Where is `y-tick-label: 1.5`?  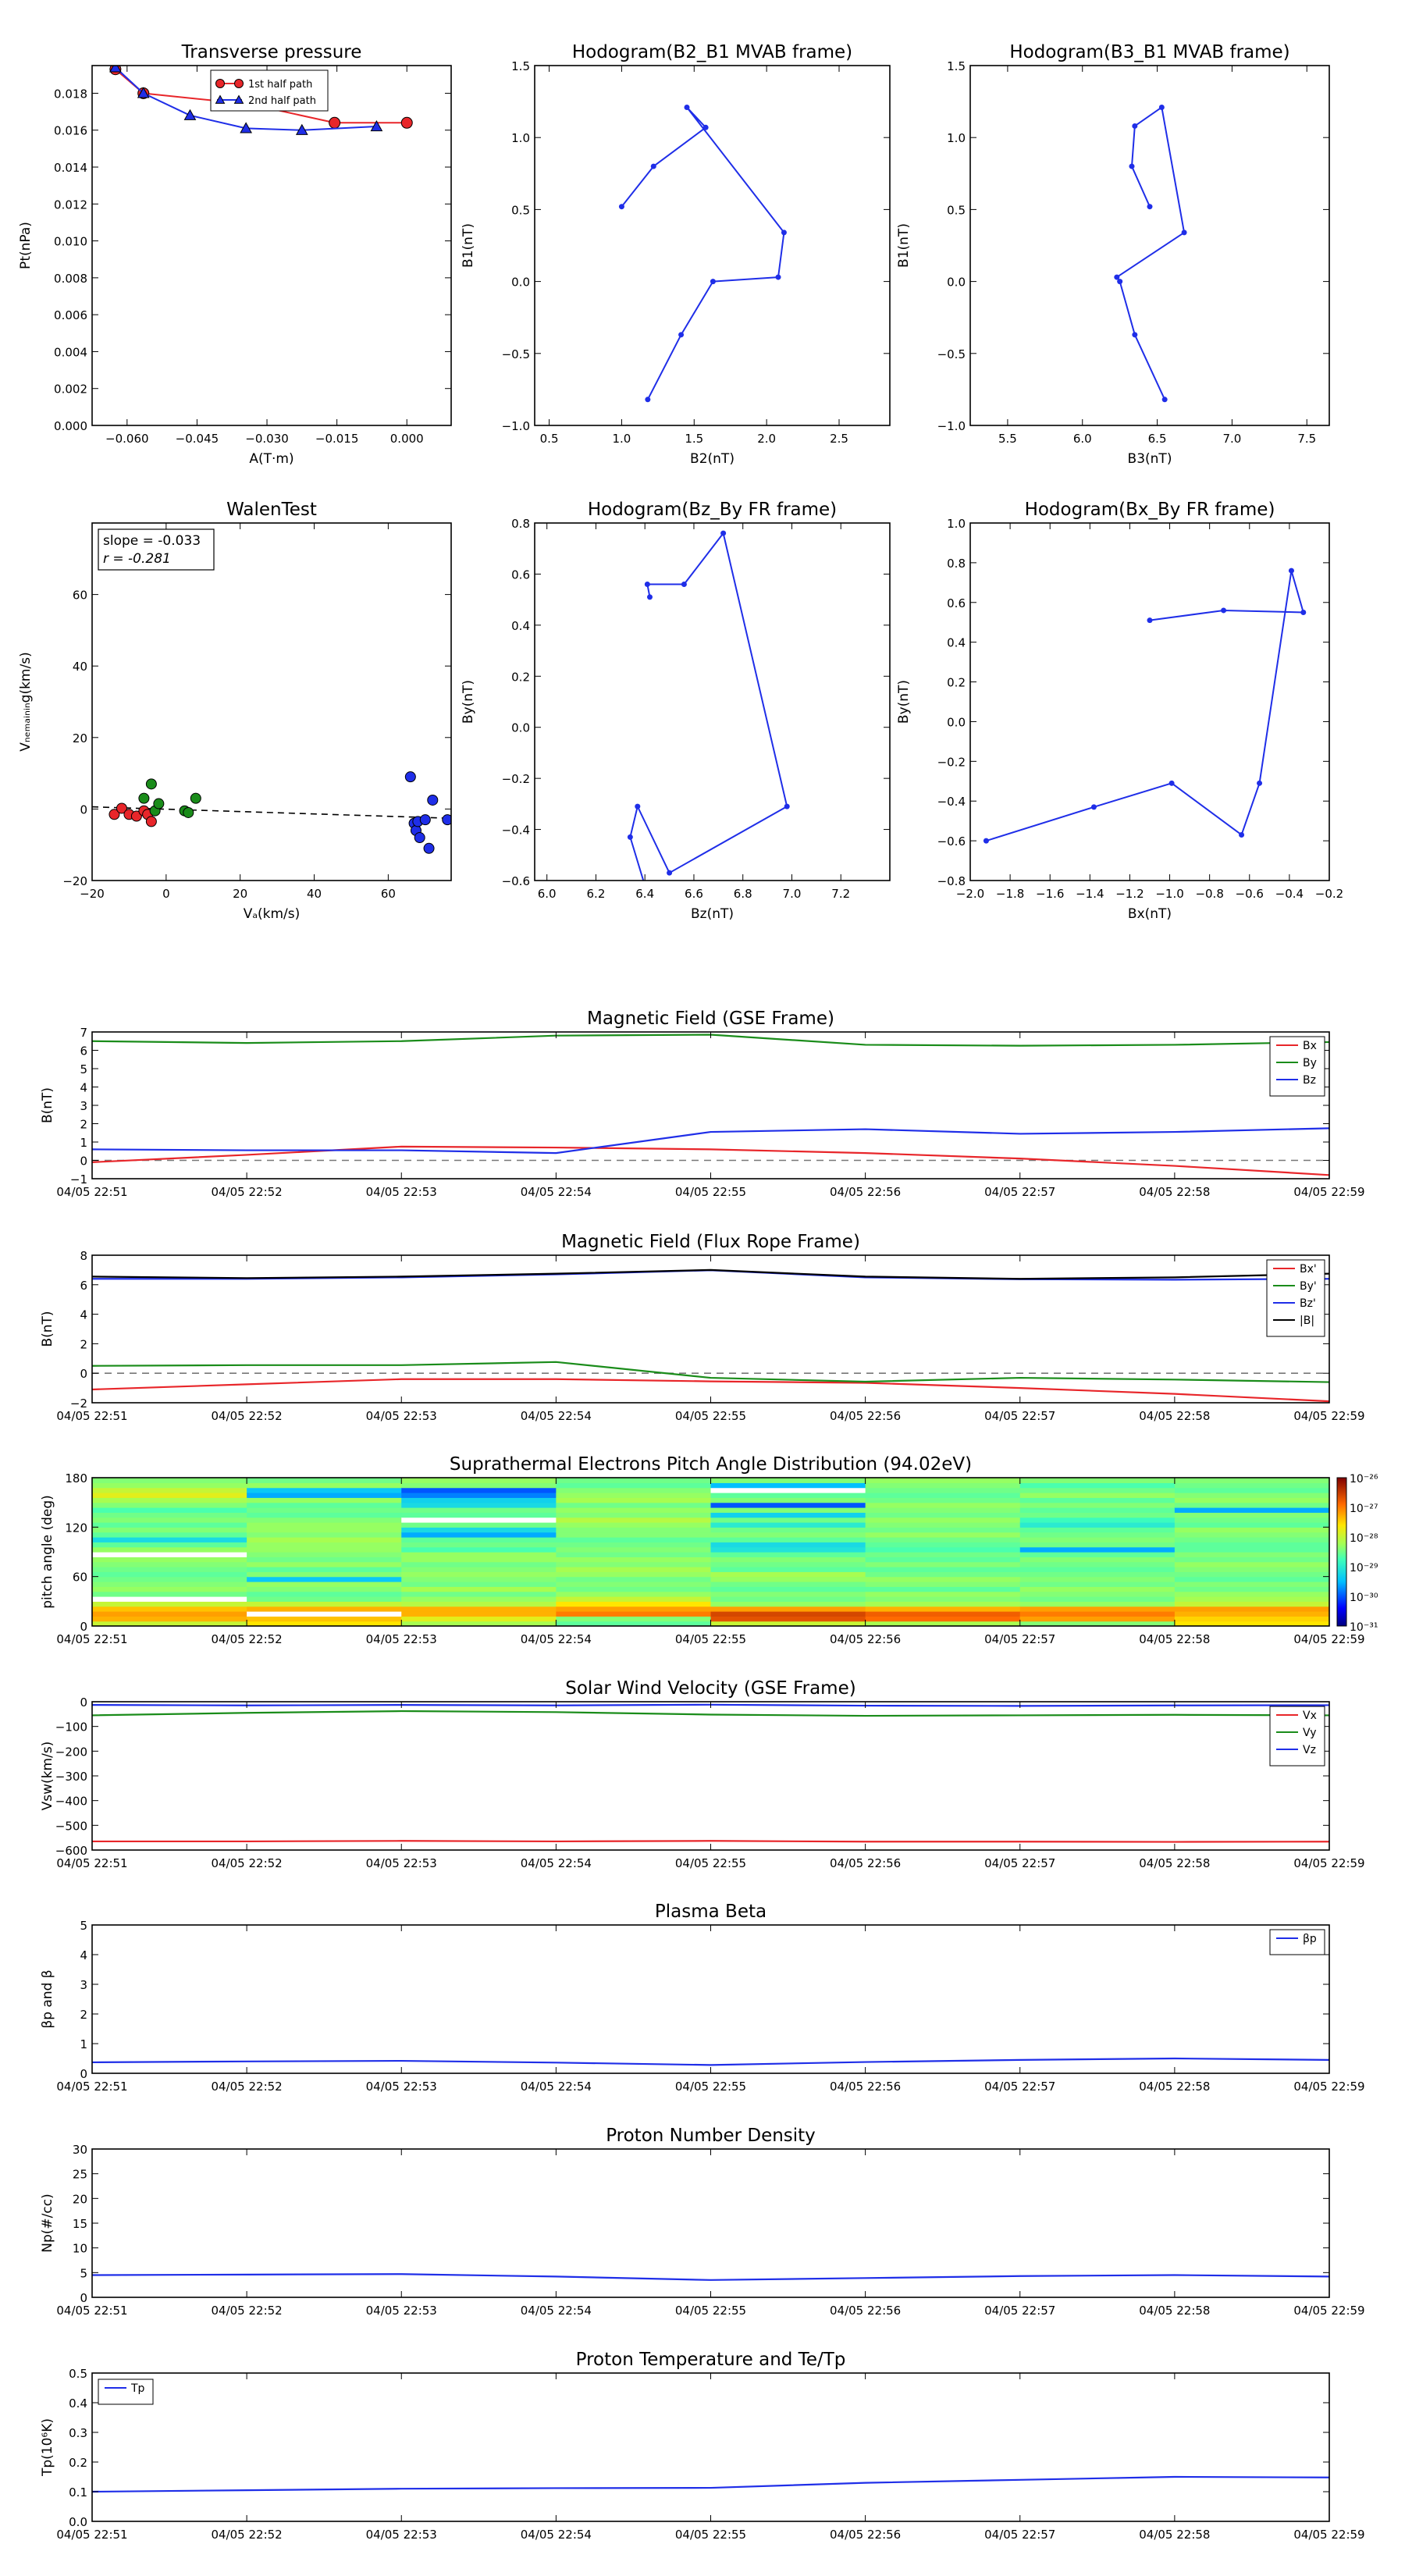 y-tick-label: 1.5 is located at coordinates (957, 66).